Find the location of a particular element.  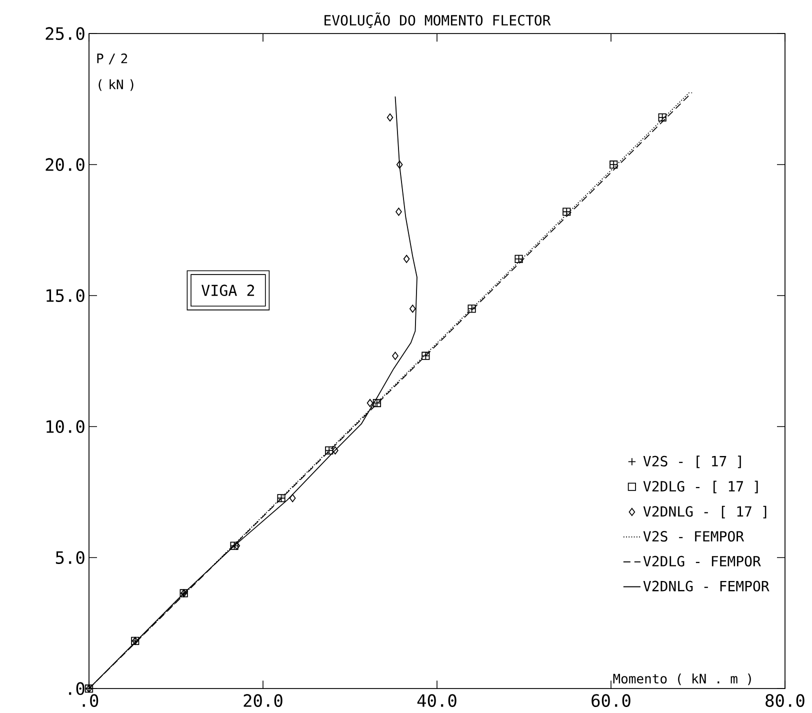

x-tick-label: .0 is located at coordinates (90, 700).